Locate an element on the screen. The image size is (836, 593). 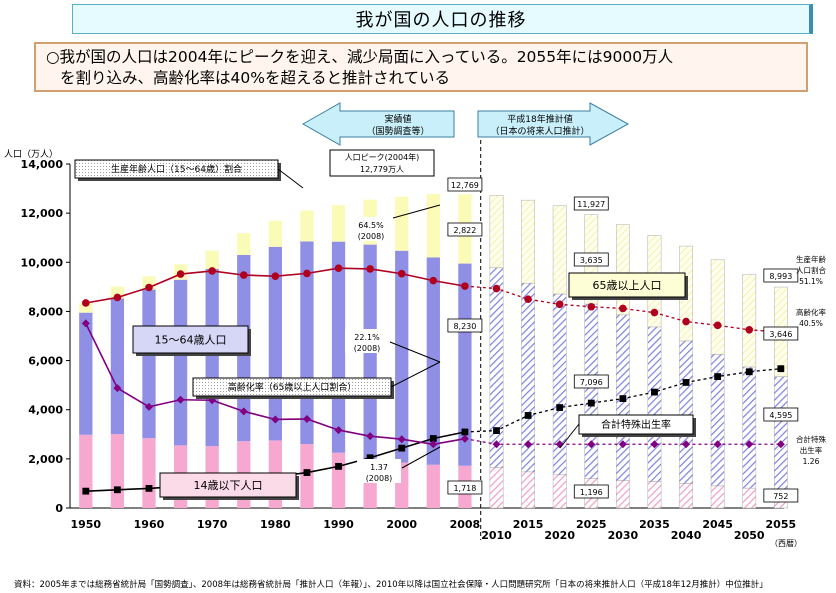
label-2008-under15: 1,718 is located at coordinates (464, 488).